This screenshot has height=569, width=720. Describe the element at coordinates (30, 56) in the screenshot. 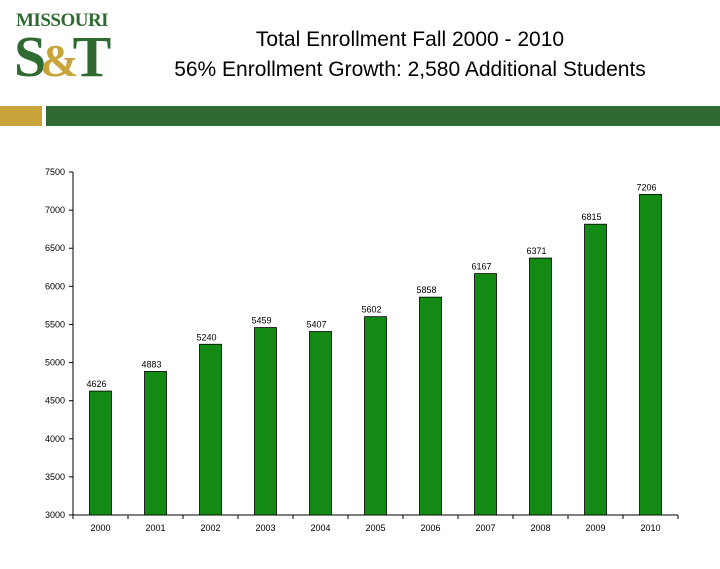

I see `logo-monogram-s: S` at that location.